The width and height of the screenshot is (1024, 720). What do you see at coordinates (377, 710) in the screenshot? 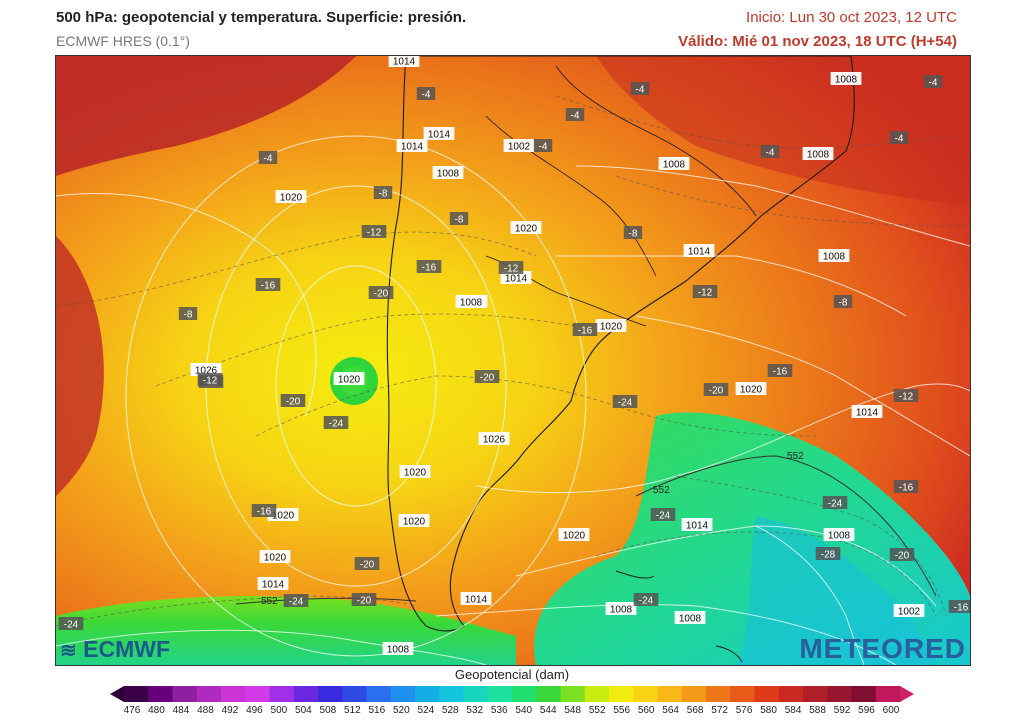
I see `colorbar-tick-label: 516` at bounding box center [377, 710].